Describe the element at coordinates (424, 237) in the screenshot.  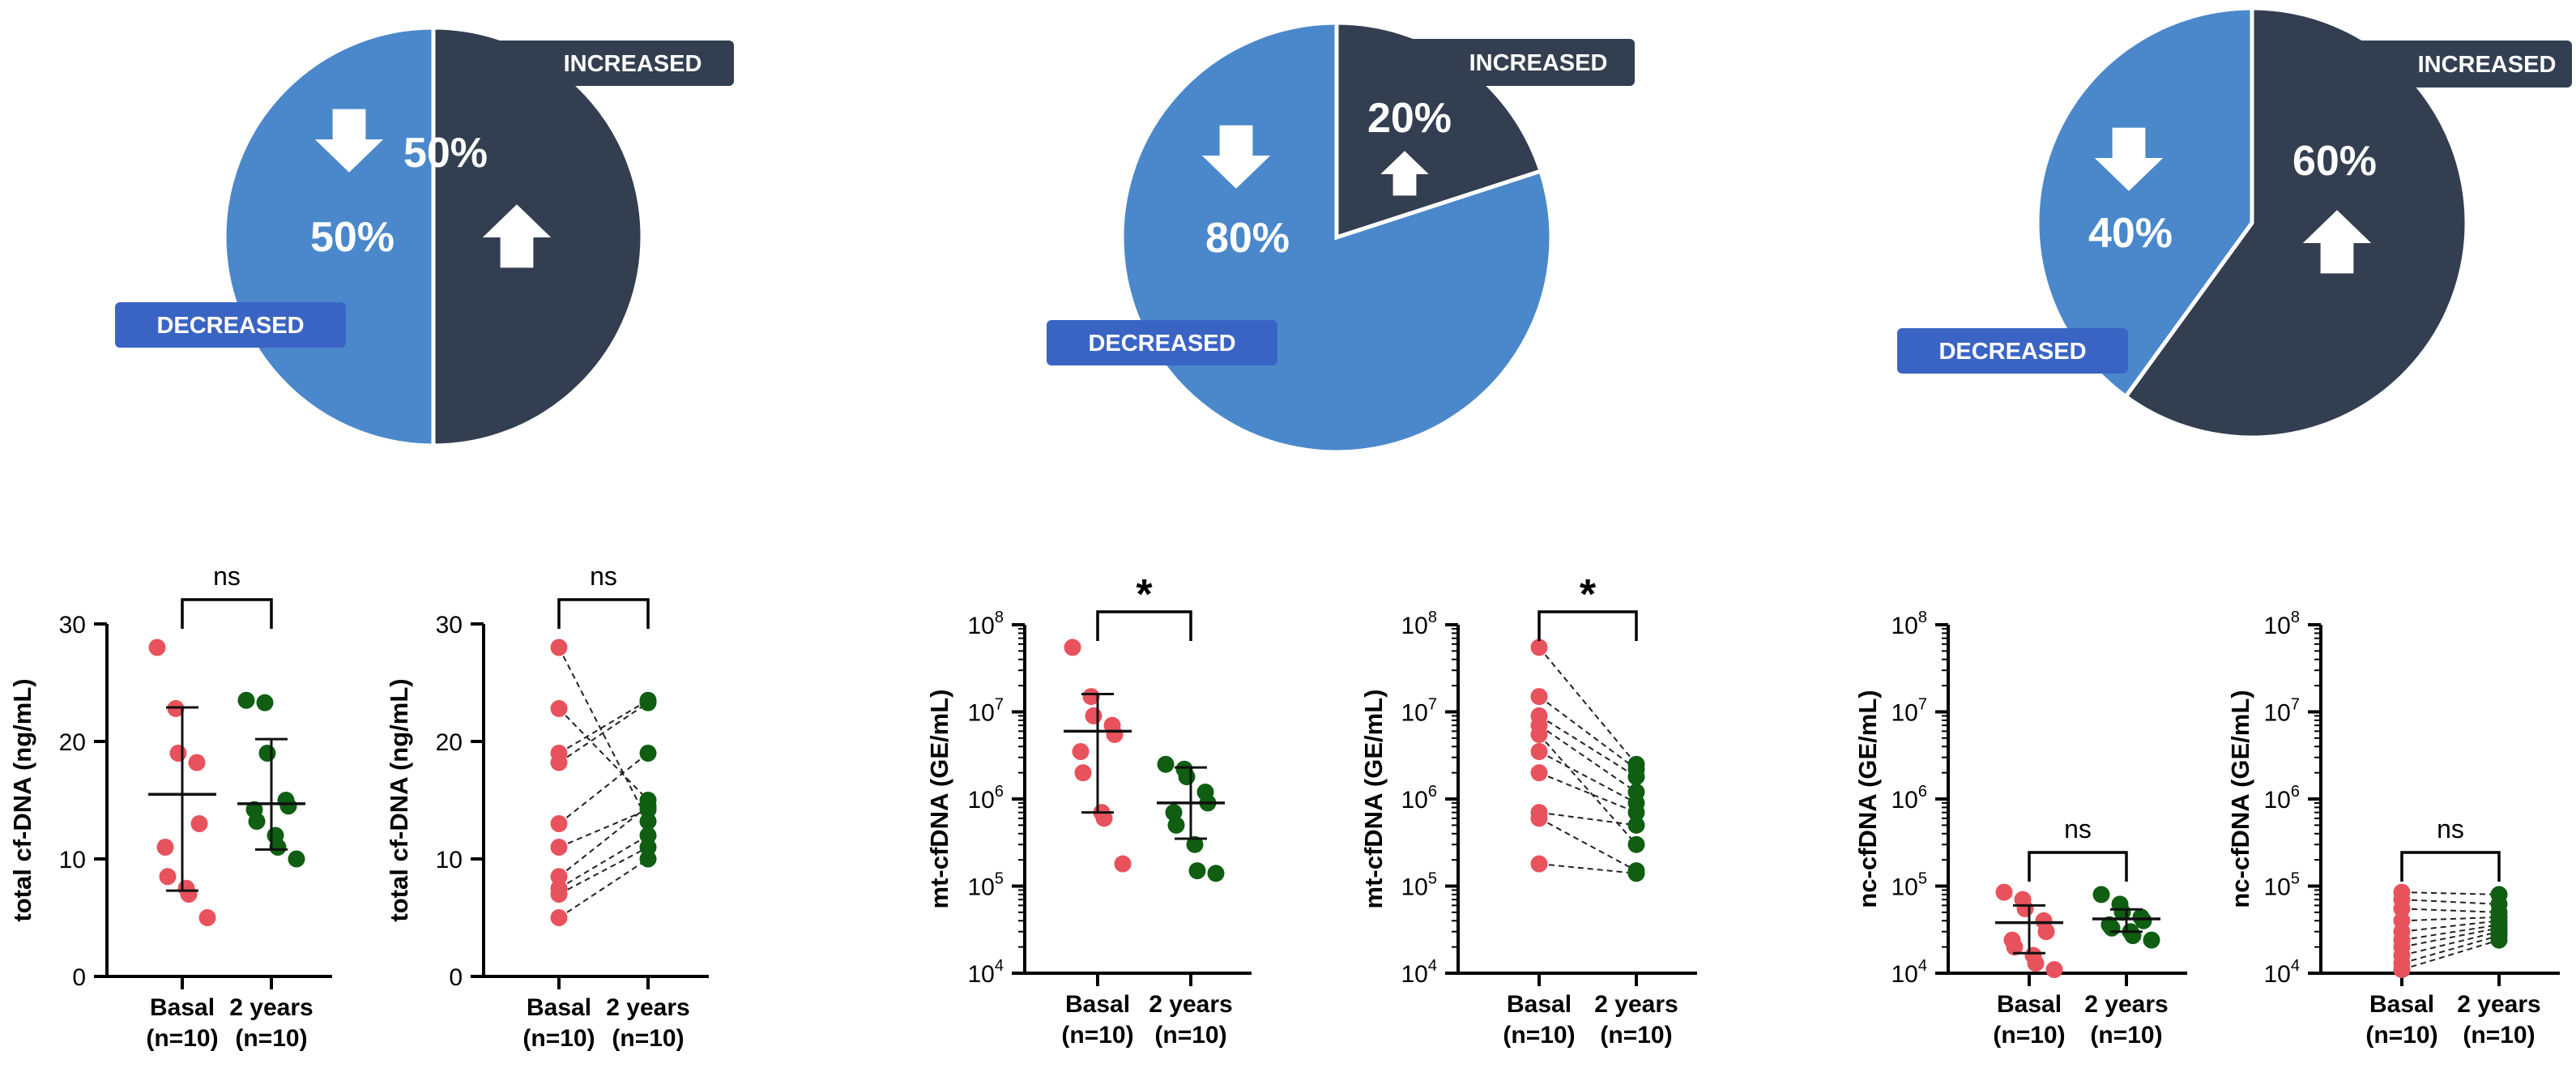
I see `pie-chart-1: 50%50% INCREASED DECREASED` at that location.